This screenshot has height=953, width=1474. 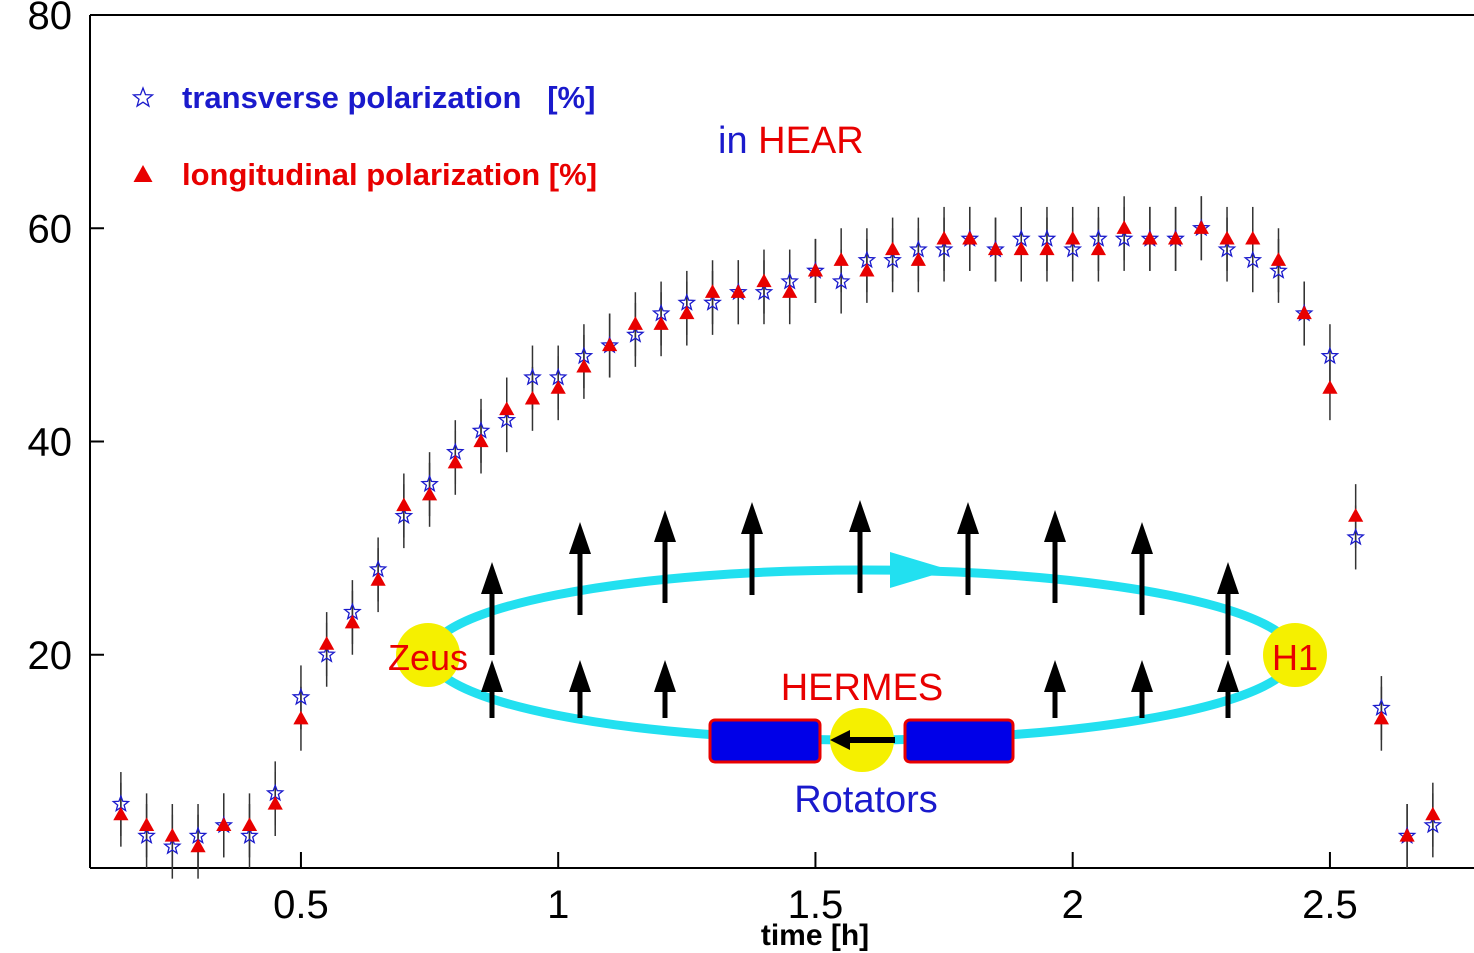 I want to click on x-tick-label: 0.5, so click(x=301, y=905).